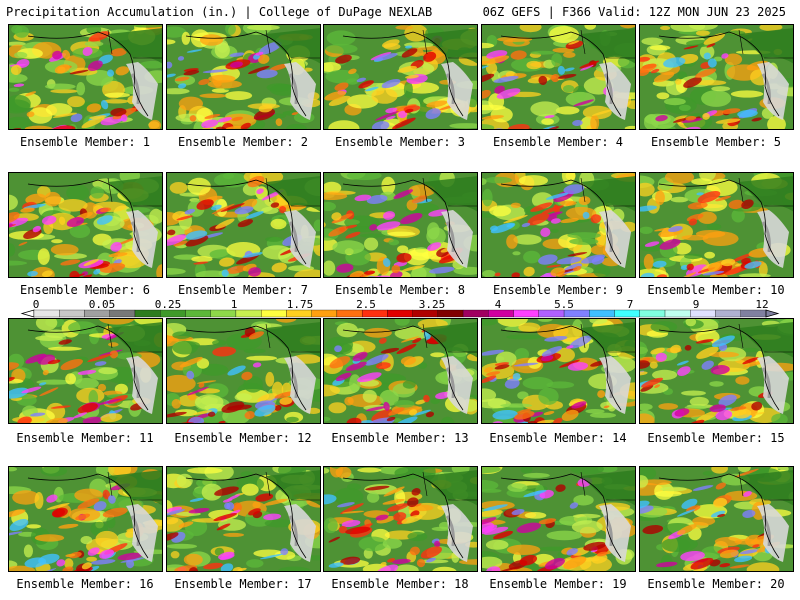 This screenshot has height=600, width=800. What do you see at coordinates (400, 290) in the screenshot?
I see `ensemble-member-label: Ensemble Member: 8` at bounding box center [400, 290].